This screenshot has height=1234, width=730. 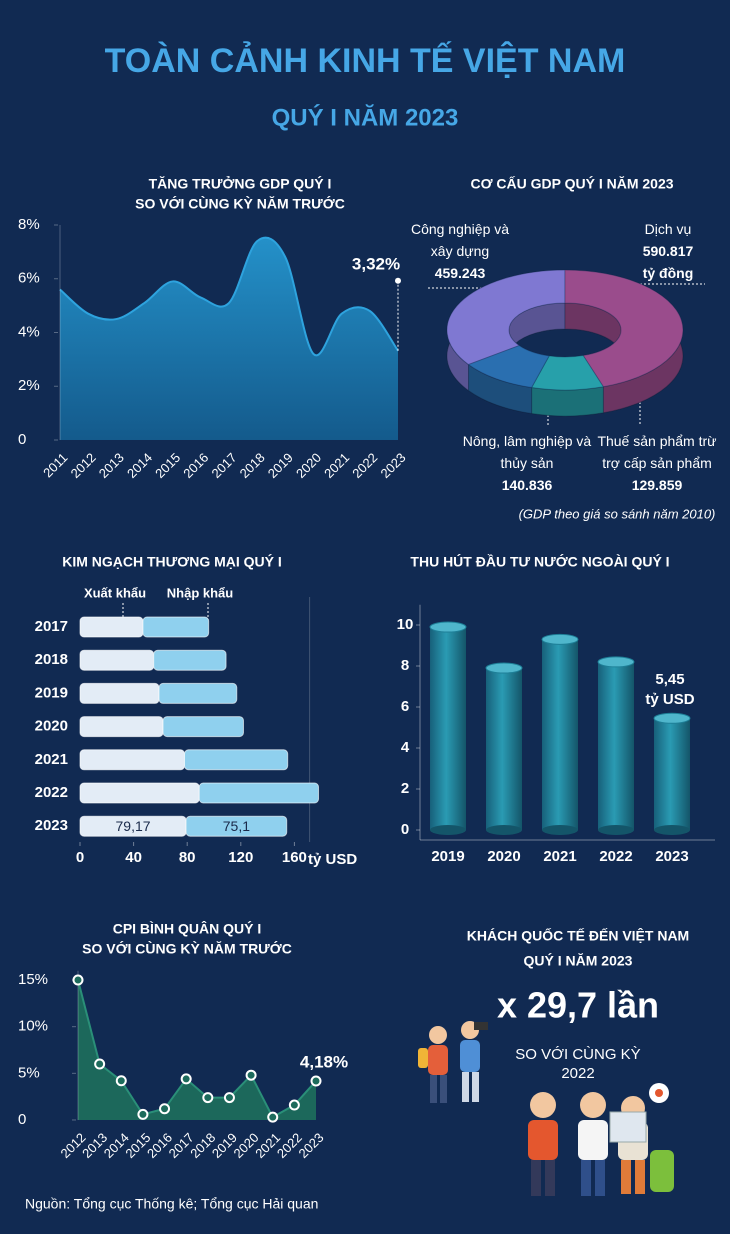 I want to click on x-tick-label: 160, so click(x=294, y=857).